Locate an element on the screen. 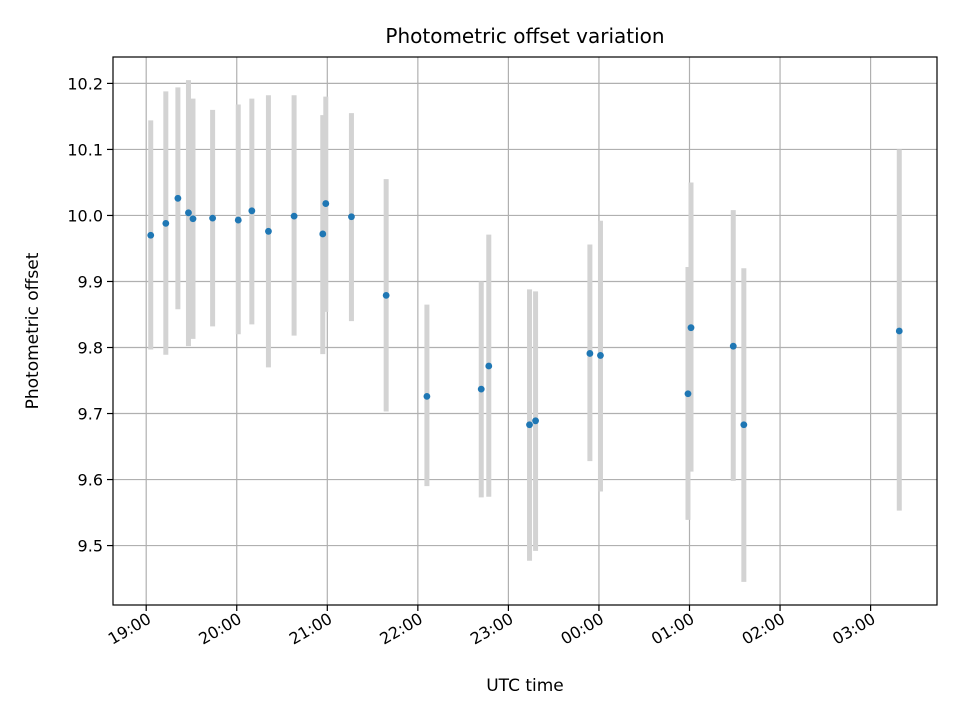 Image resolution: width=960 pixels, height=720 pixels. y-axis: 9.5 9.6 9.7 9.8 9.9 10.0 10.1 10.2 is located at coordinates (90, 315).